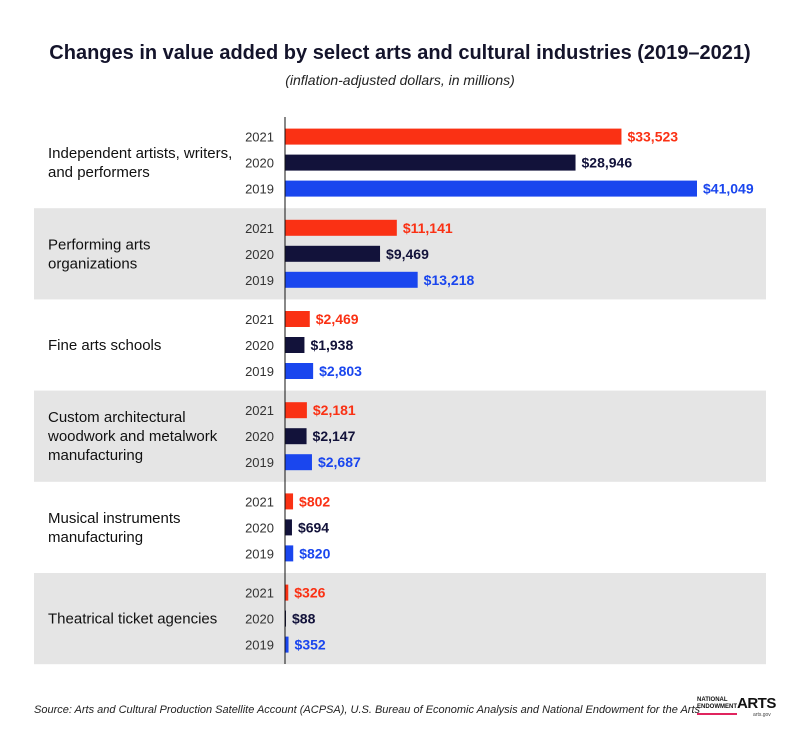 Image resolution: width=800 pixels, height=741 pixels. Describe the element at coordinates (314, 501) in the screenshot. I see `value-label: $802` at that location.